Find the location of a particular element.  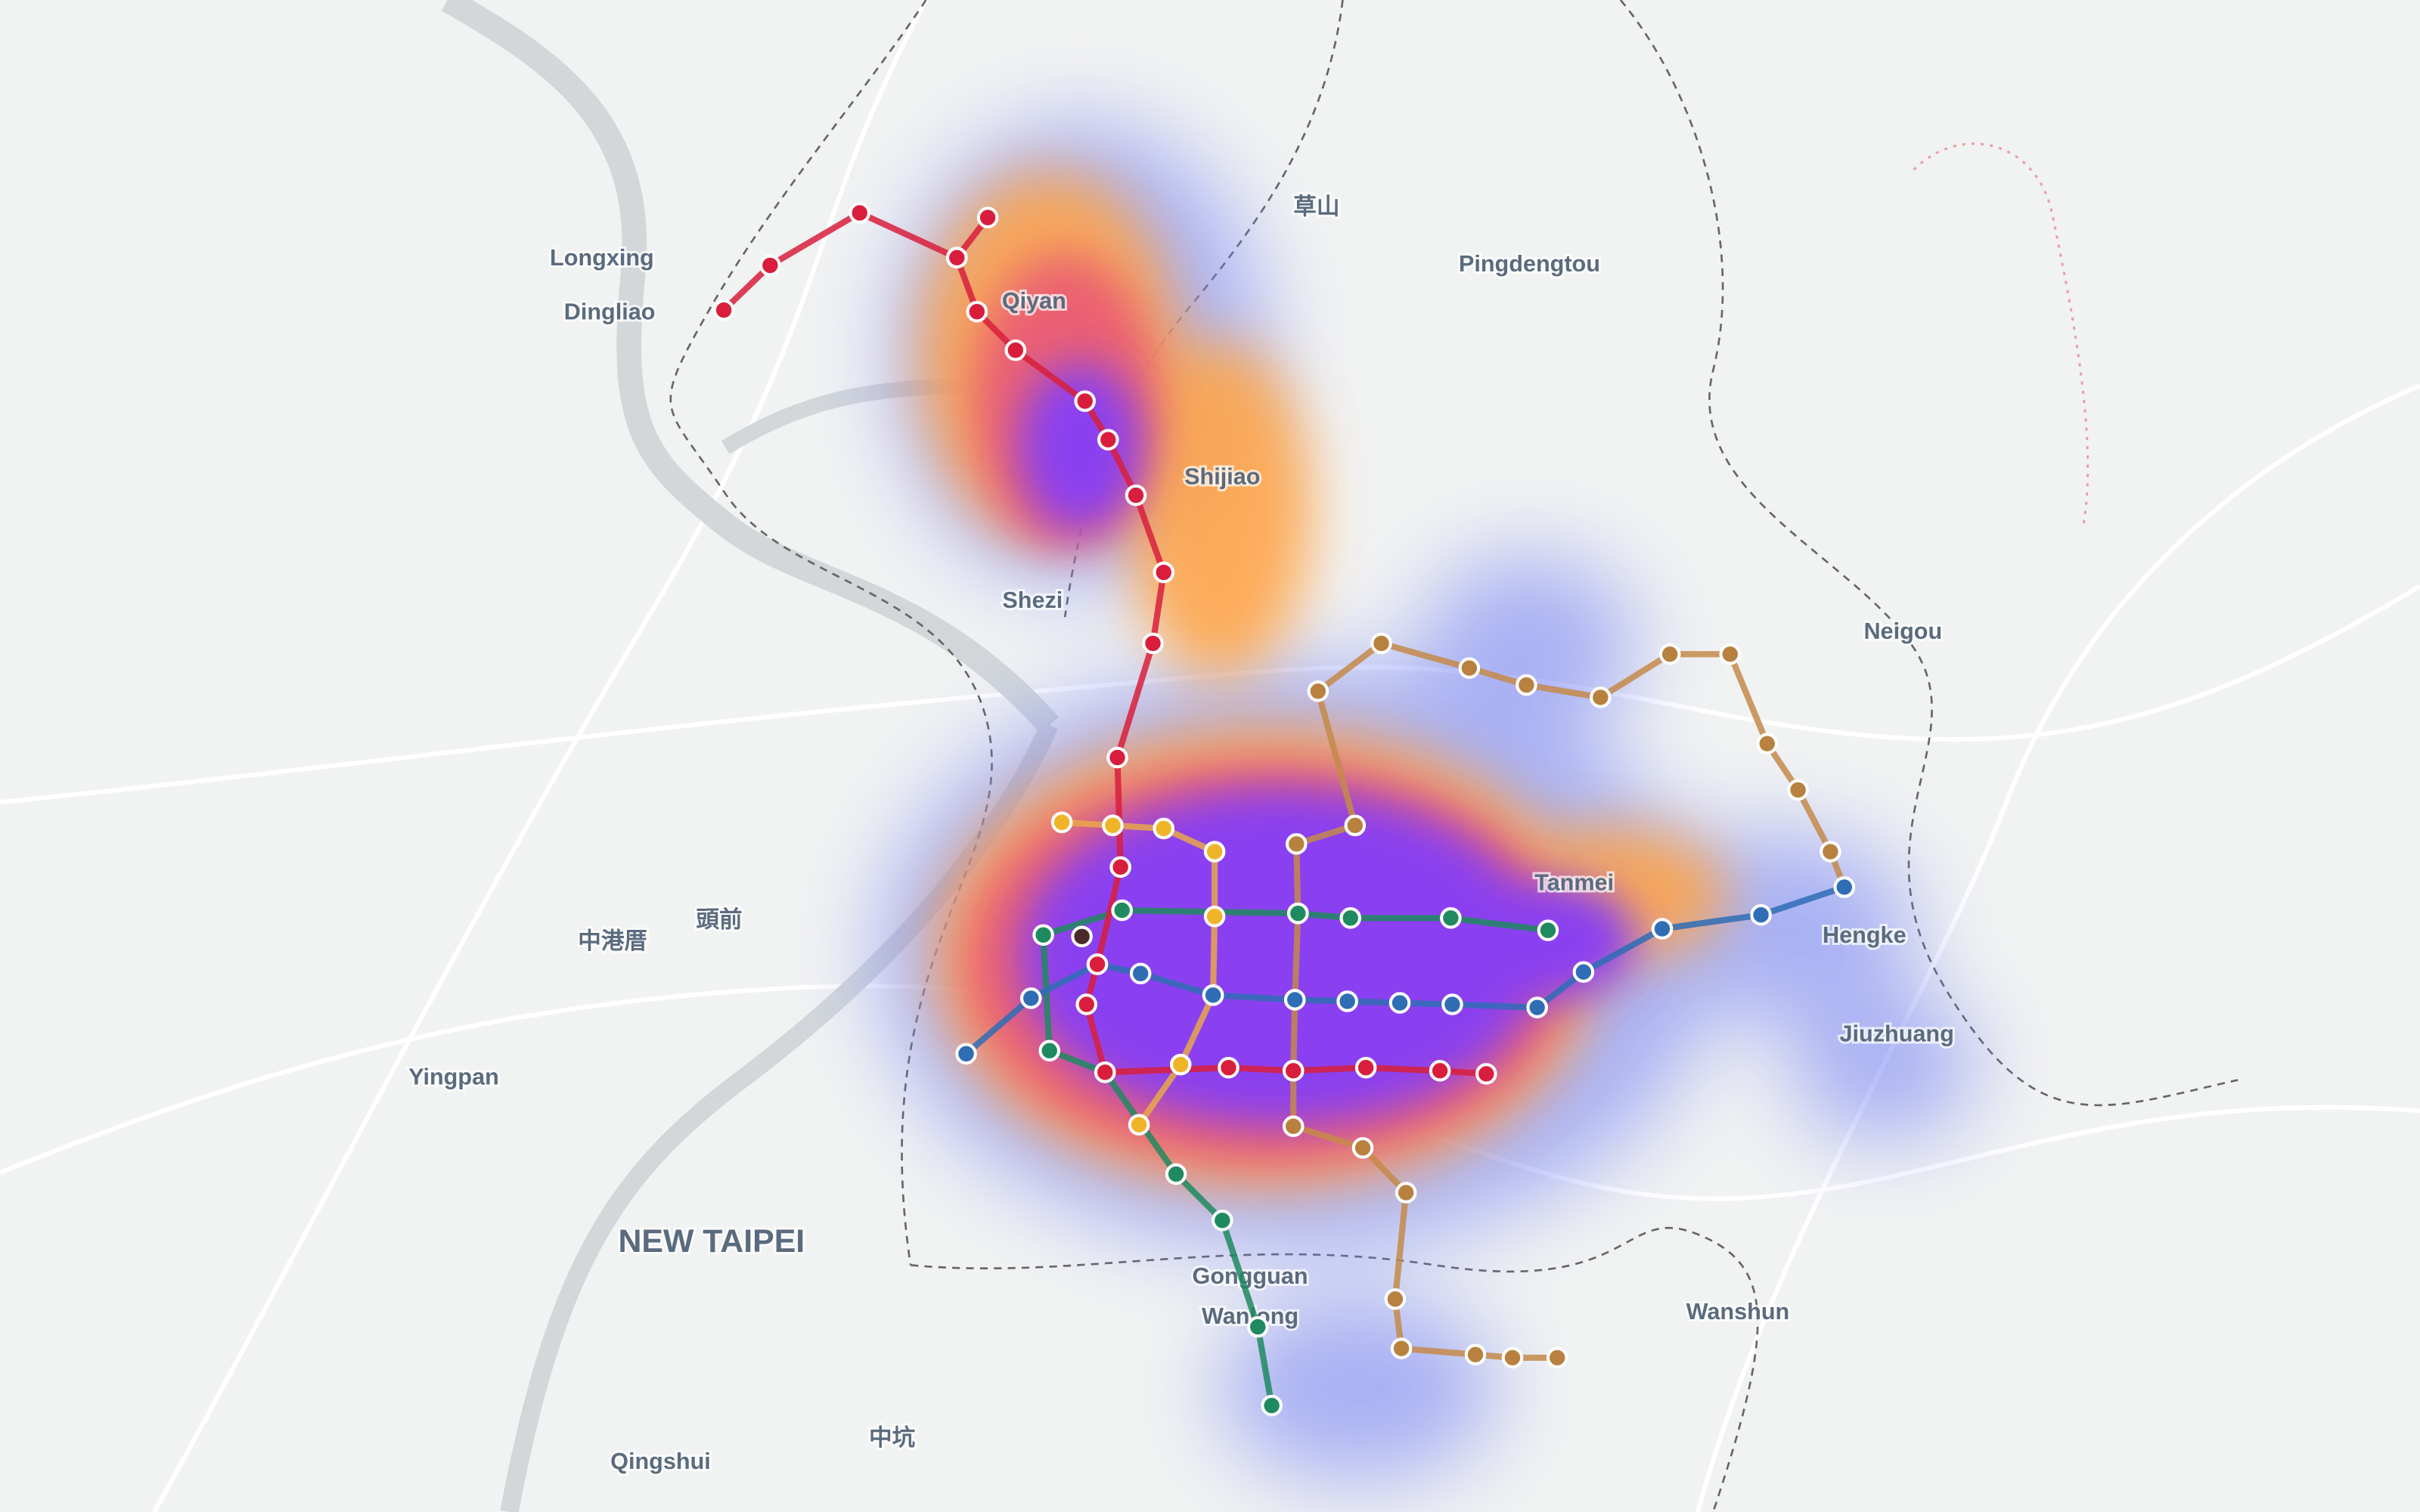

place-label: Hengke is located at coordinates (1865, 935).